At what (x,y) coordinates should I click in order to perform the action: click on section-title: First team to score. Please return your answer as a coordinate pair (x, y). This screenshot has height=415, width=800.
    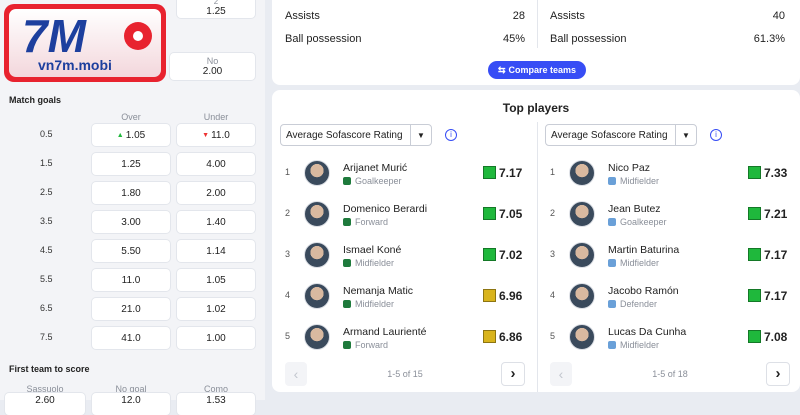
    Looking at the image, I should click on (49, 369).